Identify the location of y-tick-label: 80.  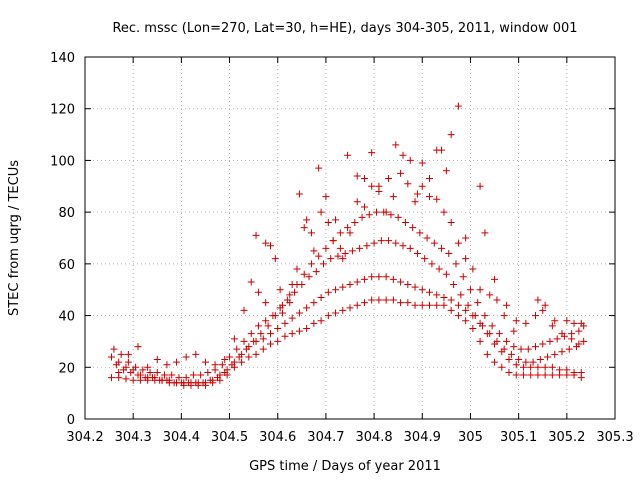
(66, 213).